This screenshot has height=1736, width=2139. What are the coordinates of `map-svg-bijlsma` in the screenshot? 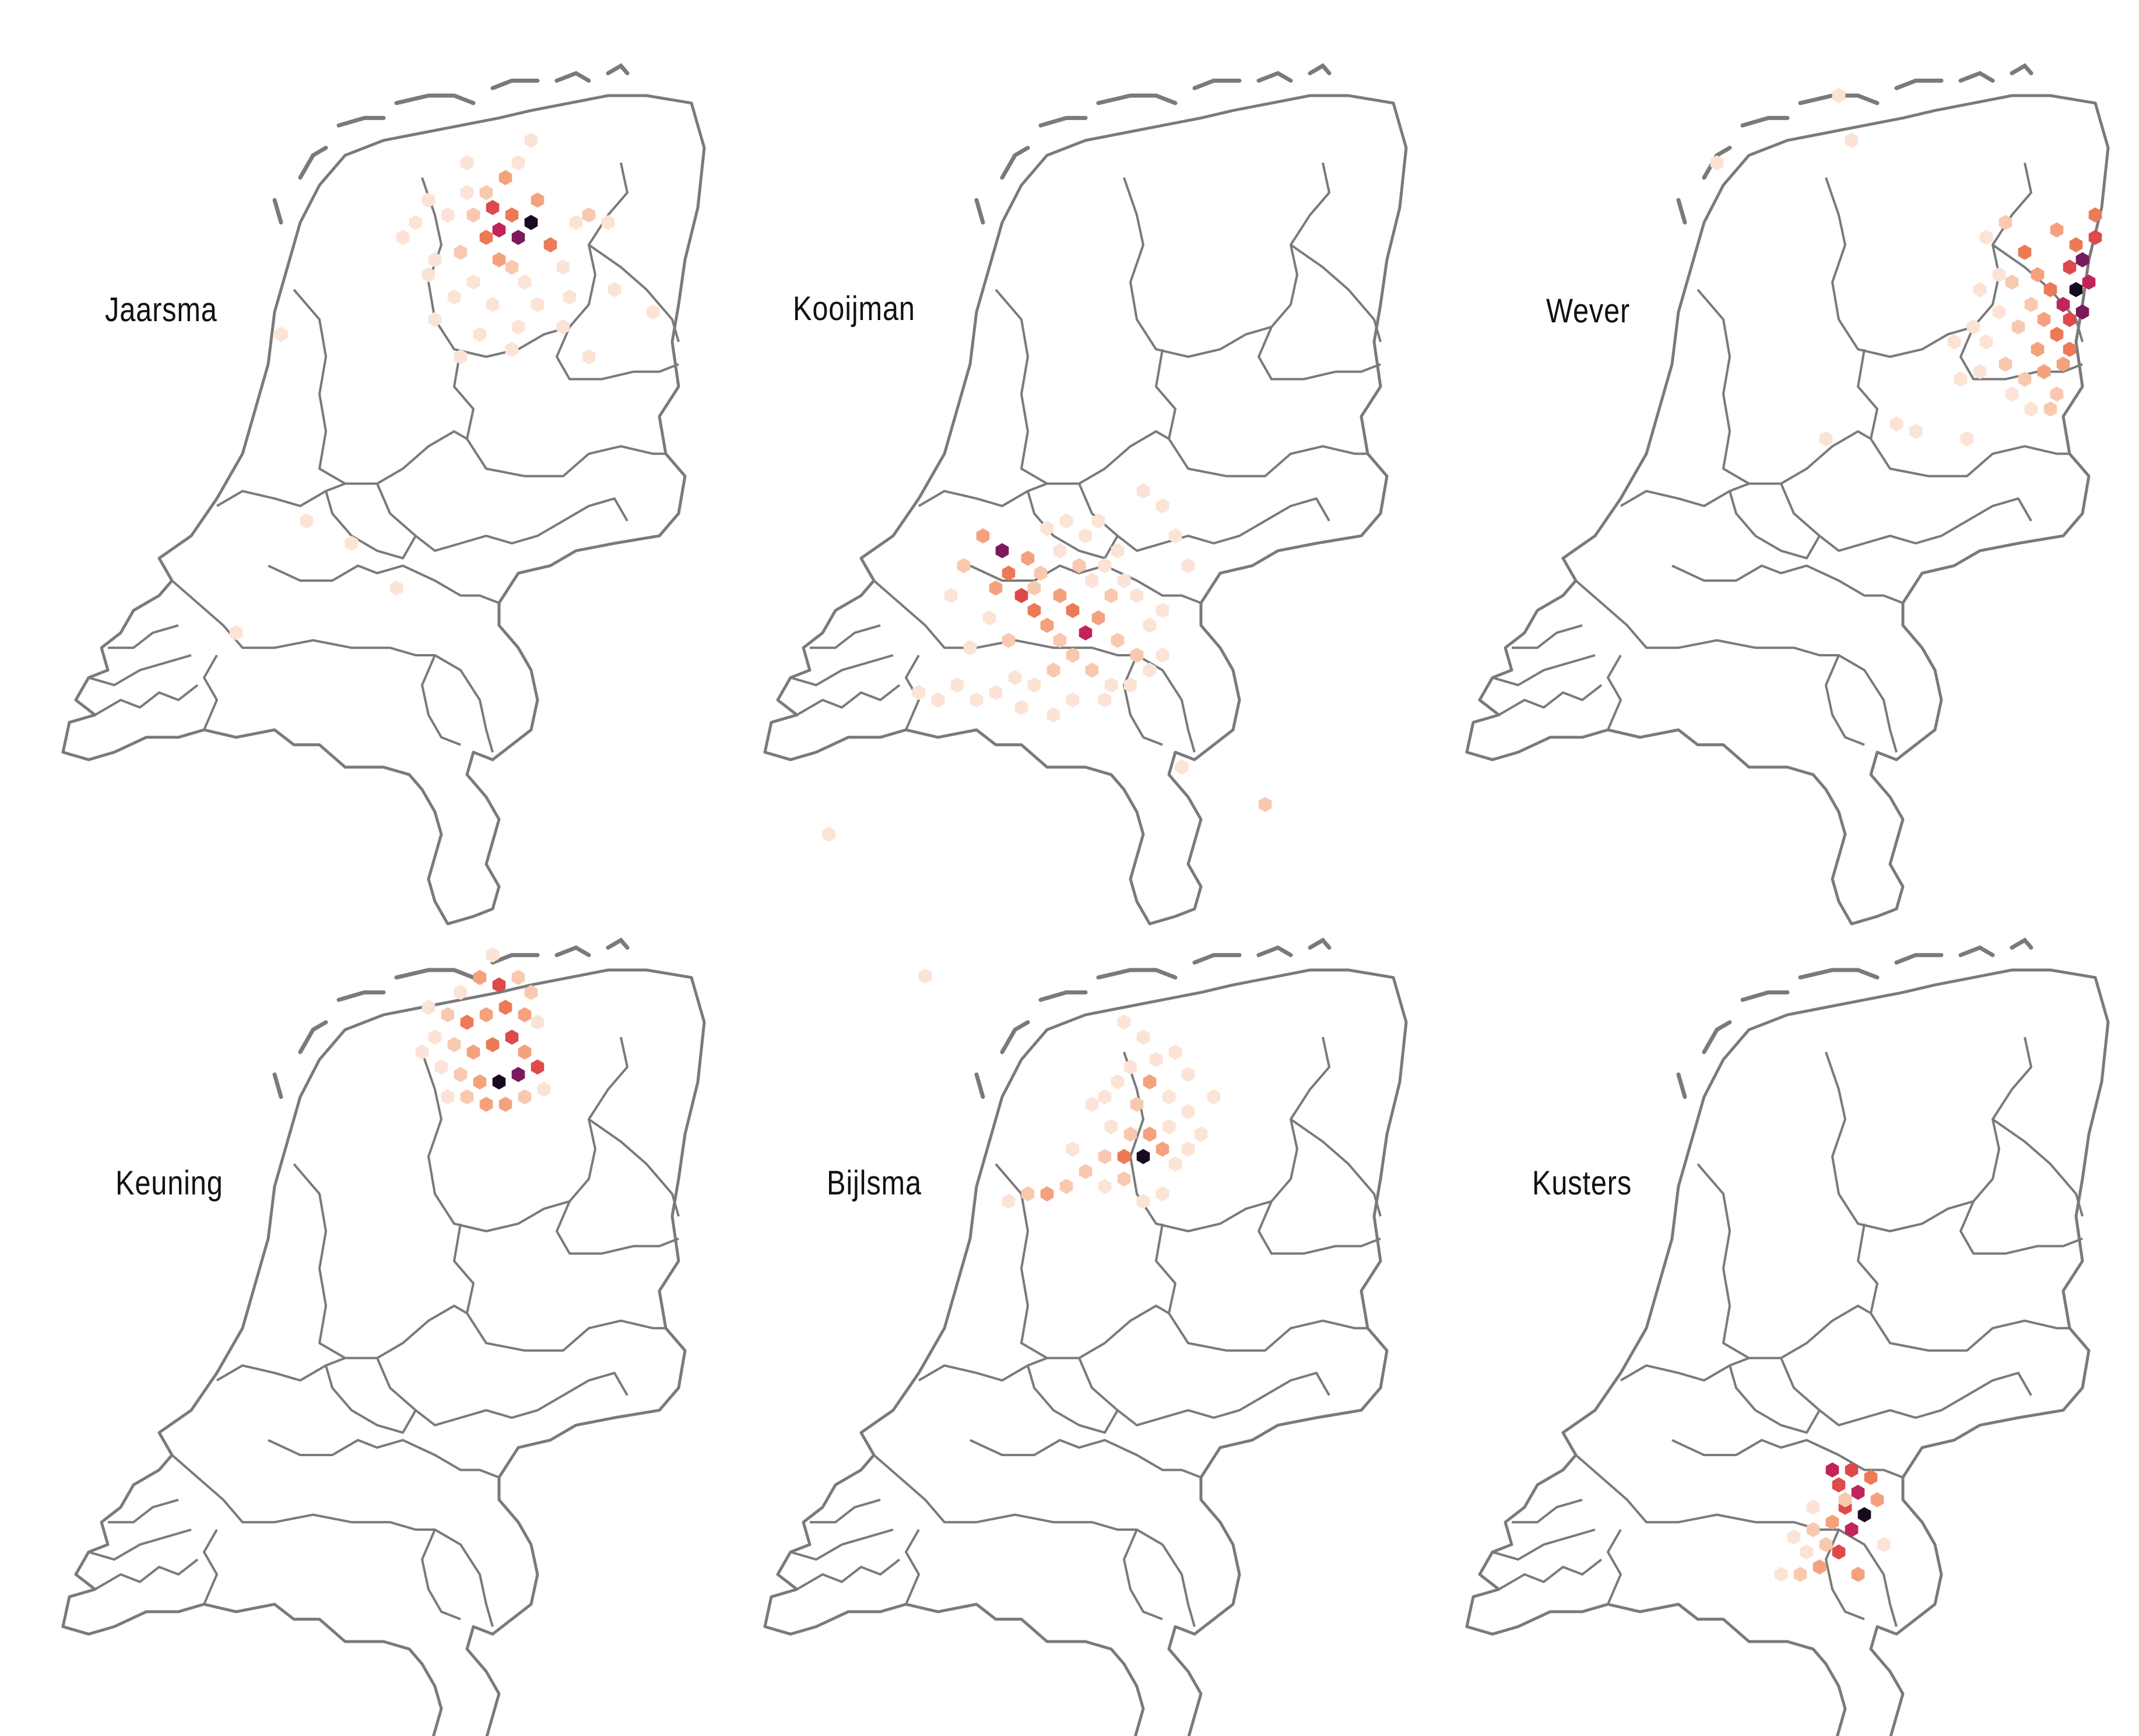 It's located at (1085, 1336).